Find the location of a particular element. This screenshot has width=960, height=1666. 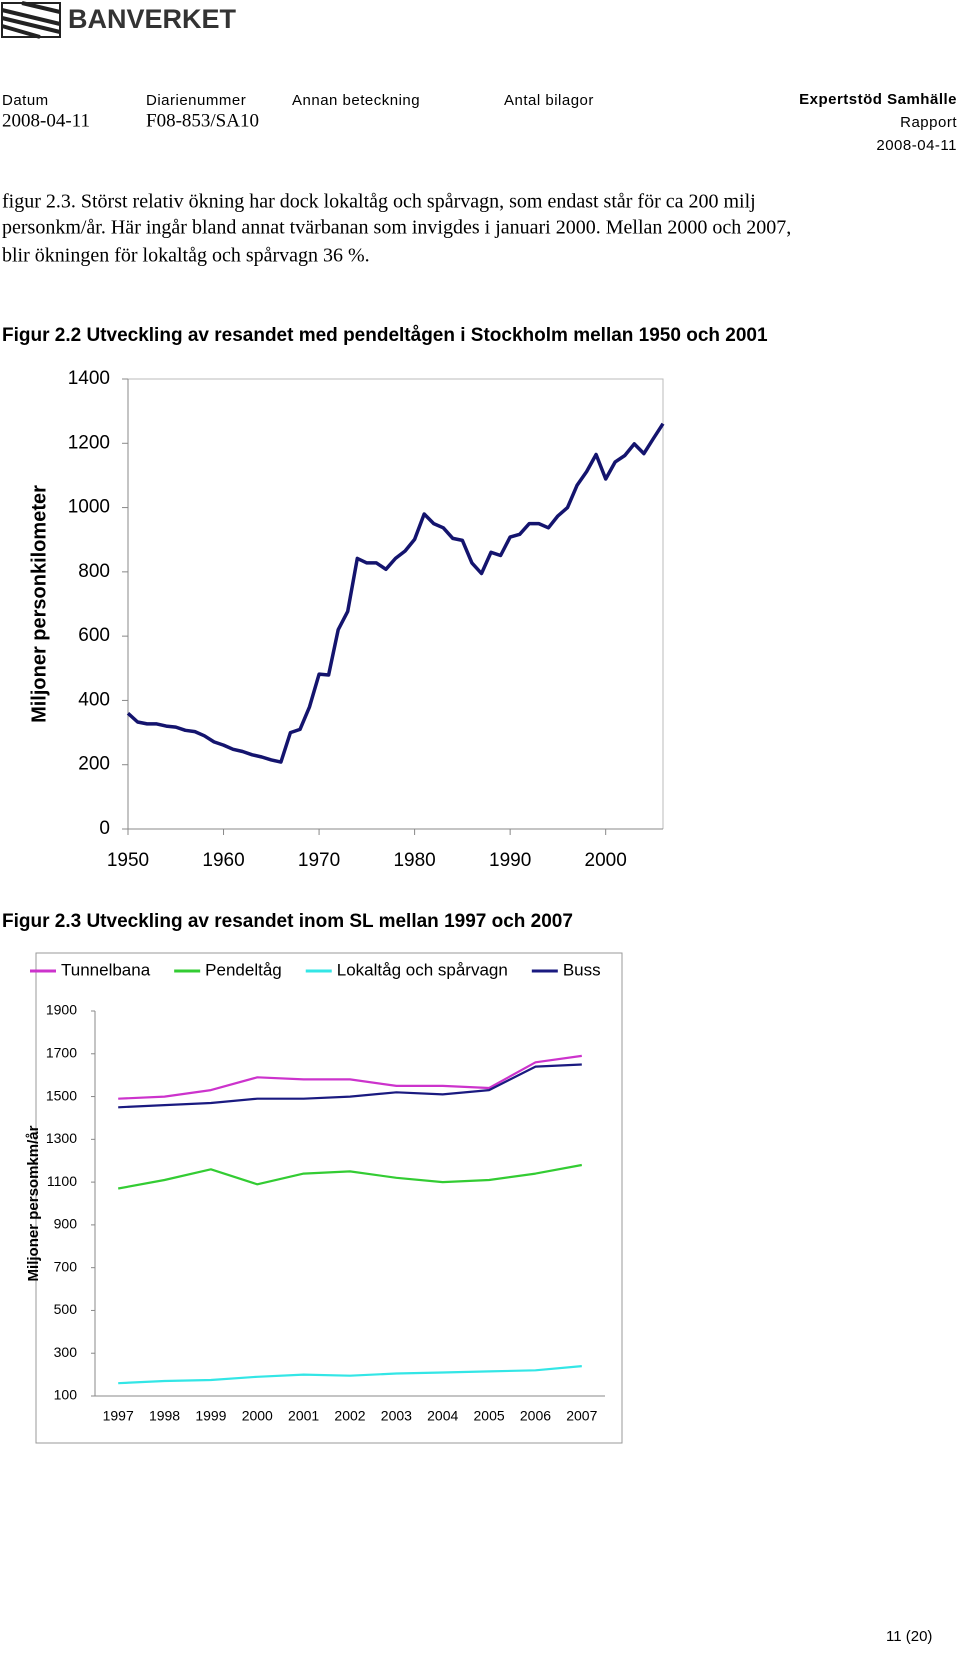

x-tick-label: 1999 is located at coordinates (210, 1416).